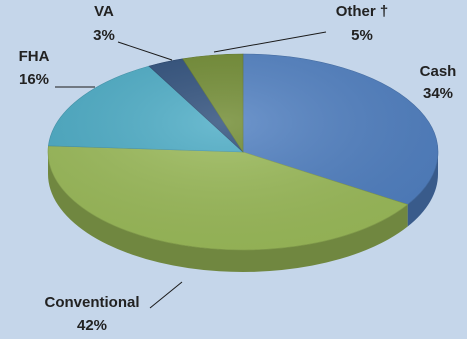  What do you see at coordinates (270, 42) in the screenshot?
I see `leader-line-other` at bounding box center [270, 42].